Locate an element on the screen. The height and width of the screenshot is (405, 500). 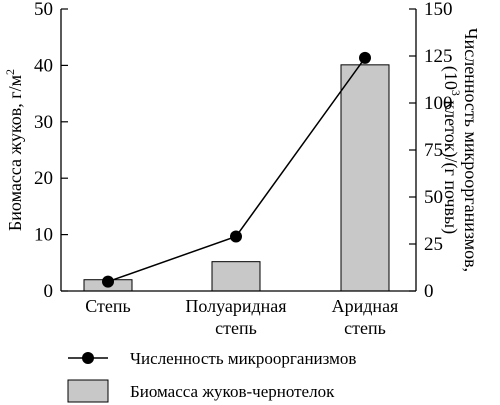
right-tick-label: 150 is located at coordinates (438, 10).